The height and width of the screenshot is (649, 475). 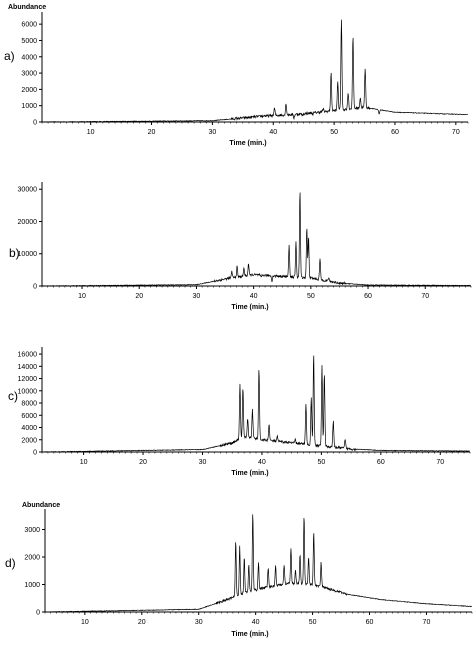 I want to click on y-tick-label: 8000, so click(x=29, y=404).